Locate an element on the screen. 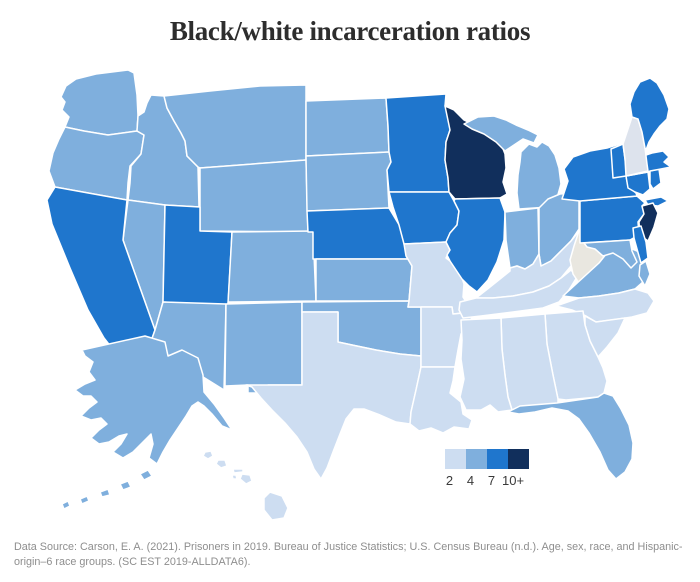 This screenshot has width=700, height=582. state-md is located at coordinates (617, 263).